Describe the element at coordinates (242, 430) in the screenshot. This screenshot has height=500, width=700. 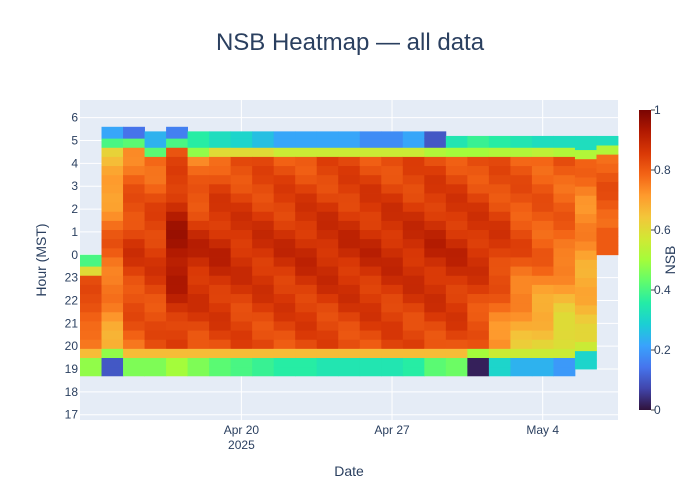
I see `x-tick-label: Apr 20` at that location.